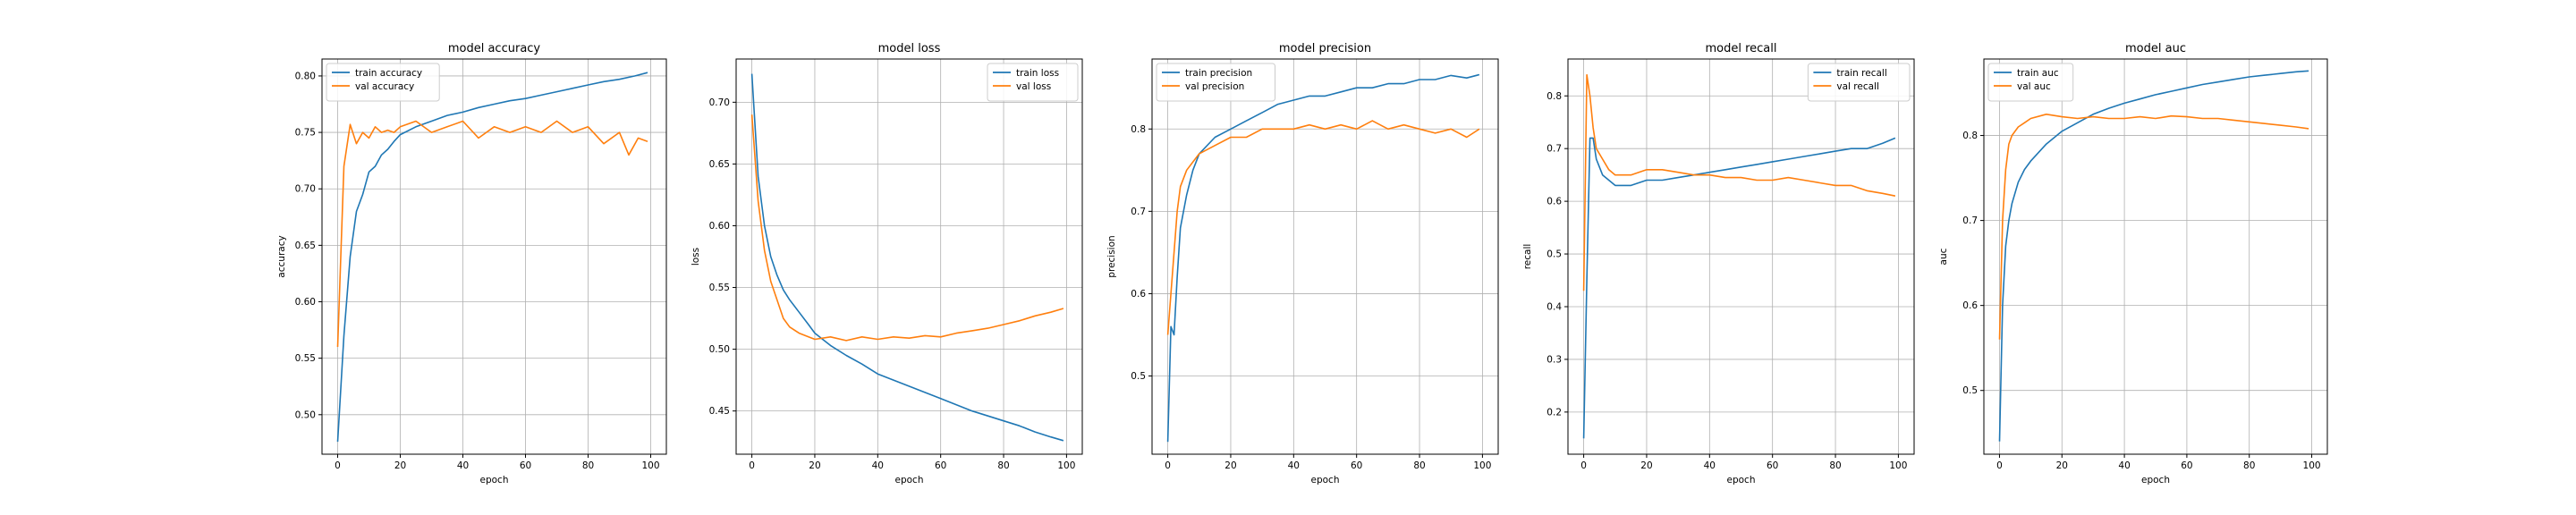 The image size is (2576, 515). Describe the element at coordinates (1325, 48) in the screenshot. I see `chart-title: model precision` at that location.